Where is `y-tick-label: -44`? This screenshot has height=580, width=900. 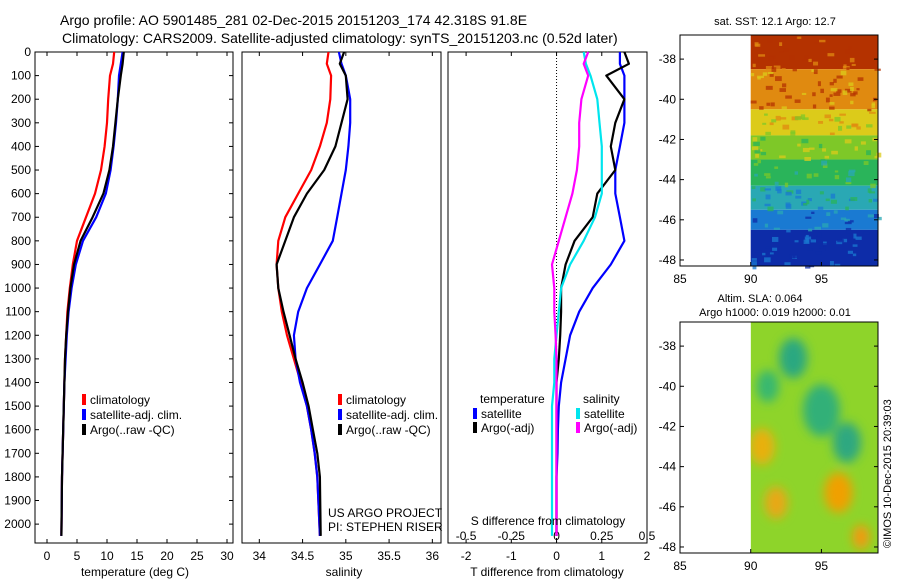 y-tick-label: -44 is located at coordinates (668, 180).